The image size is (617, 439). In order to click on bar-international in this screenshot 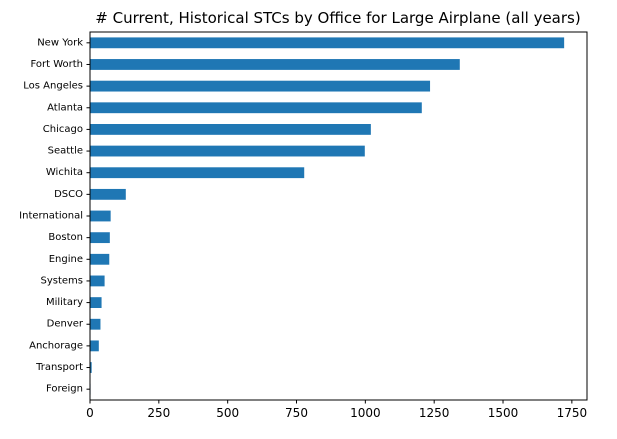, I will do `click(100, 216)`.